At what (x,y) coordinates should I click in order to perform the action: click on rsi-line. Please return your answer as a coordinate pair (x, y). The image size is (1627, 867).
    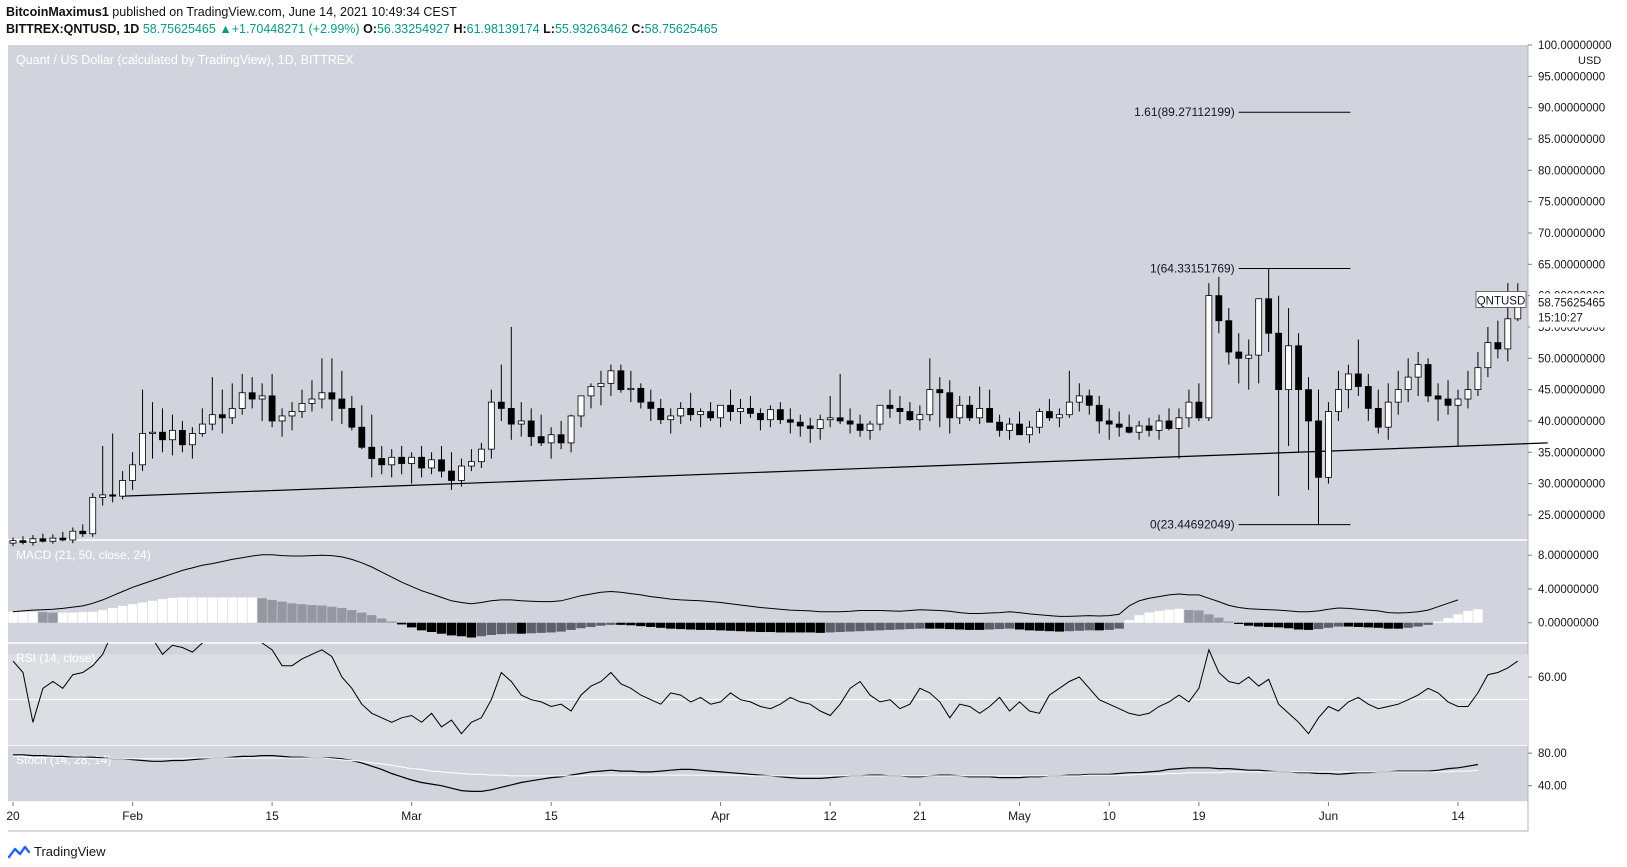
    Looking at the image, I should click on (765, 679).